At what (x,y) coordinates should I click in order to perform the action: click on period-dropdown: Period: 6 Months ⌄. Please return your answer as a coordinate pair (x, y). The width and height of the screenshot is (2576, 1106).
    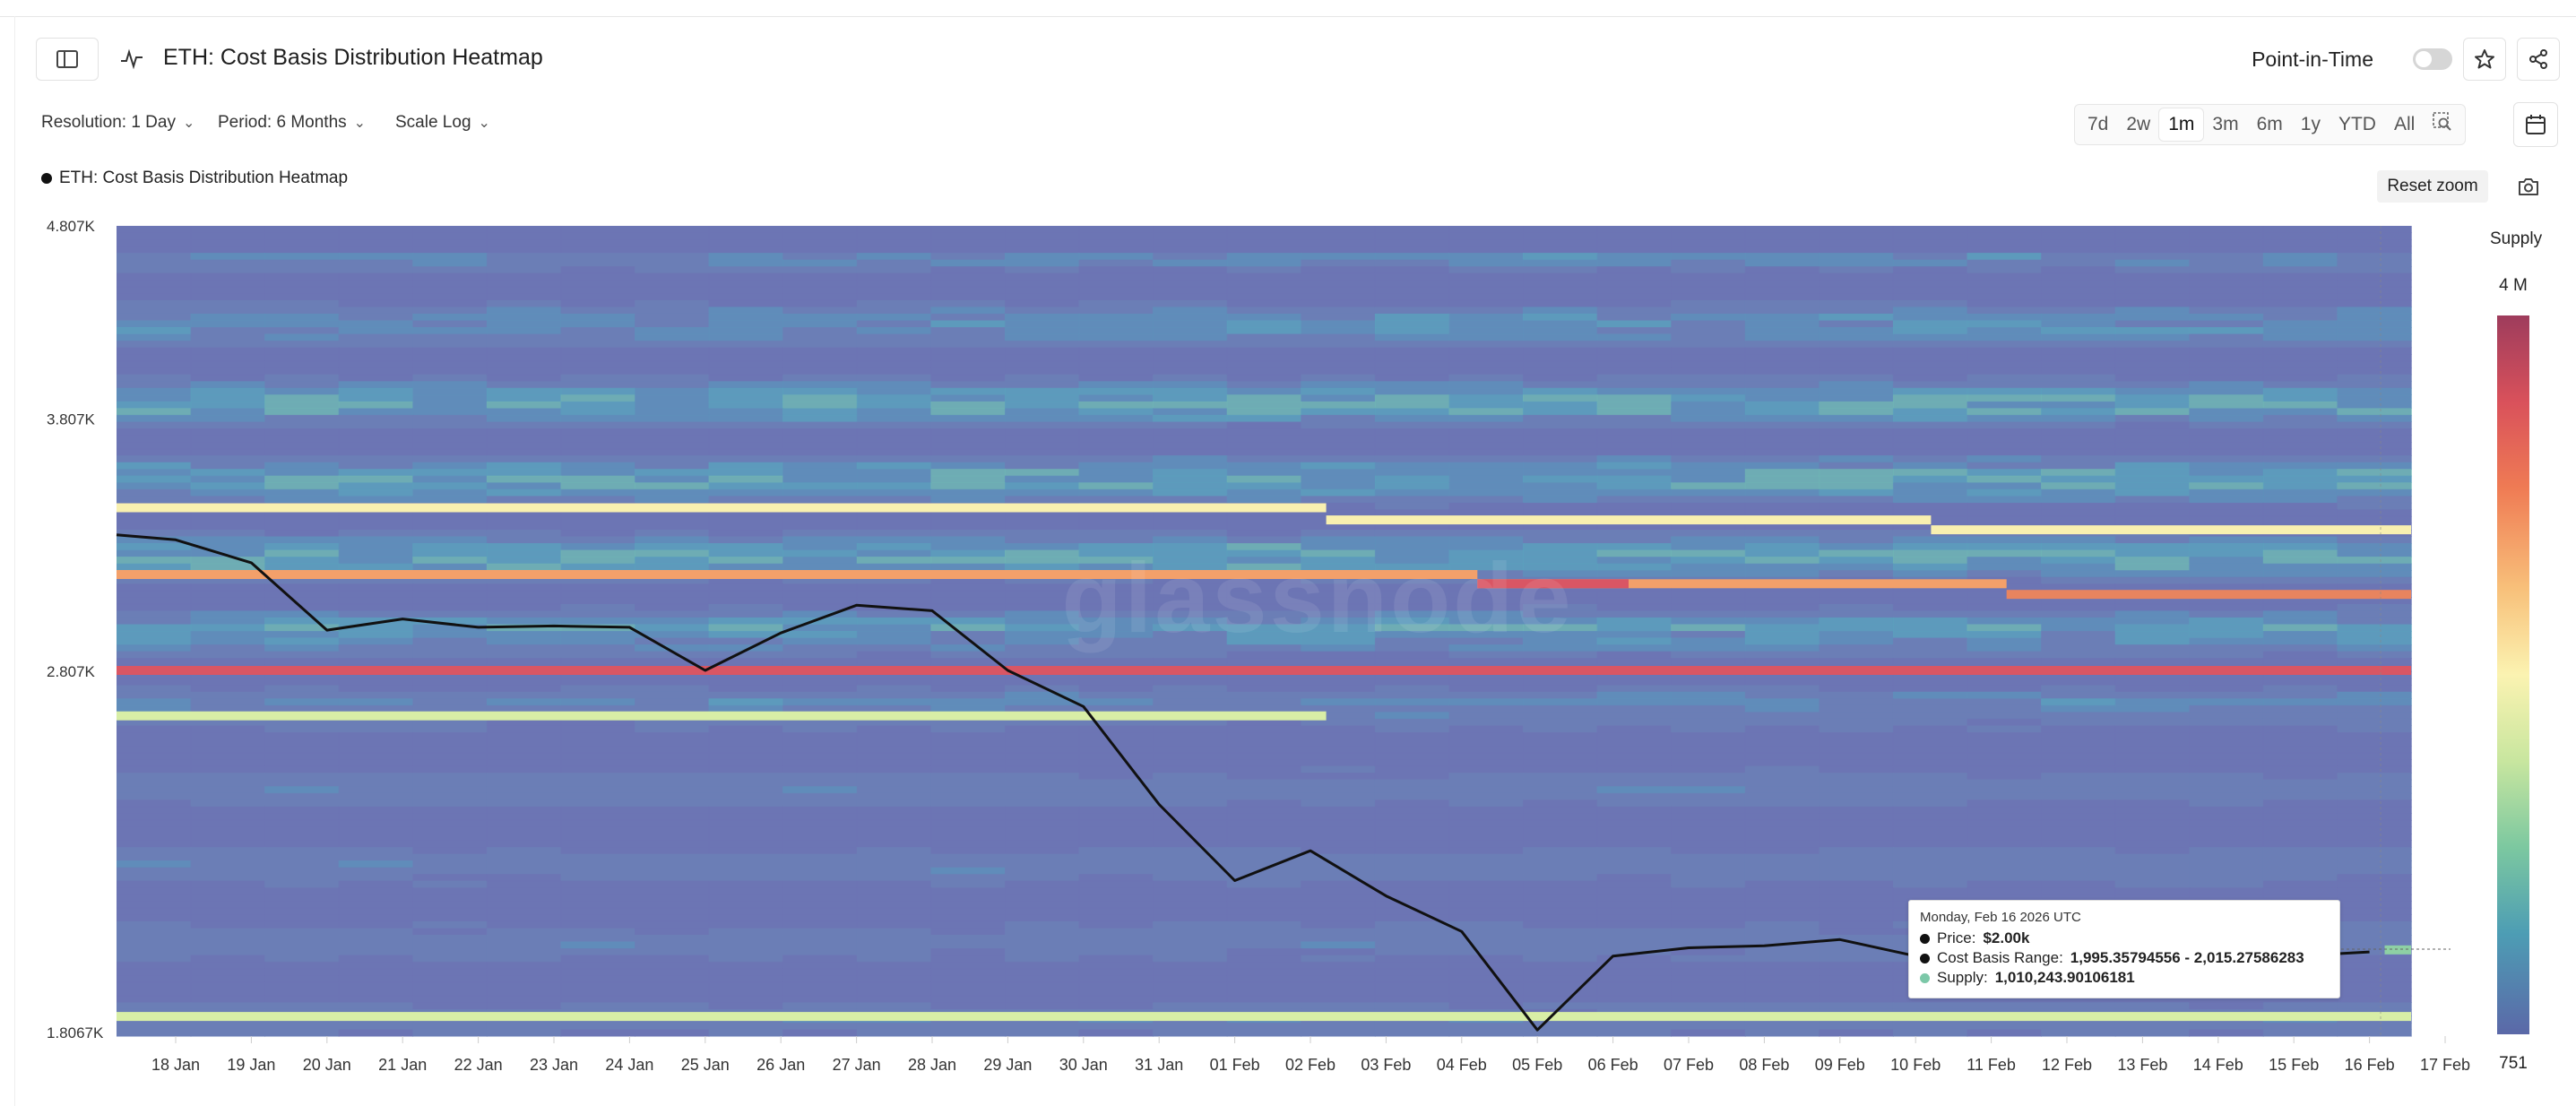
    Looking at the image, I should click on (292, 123).